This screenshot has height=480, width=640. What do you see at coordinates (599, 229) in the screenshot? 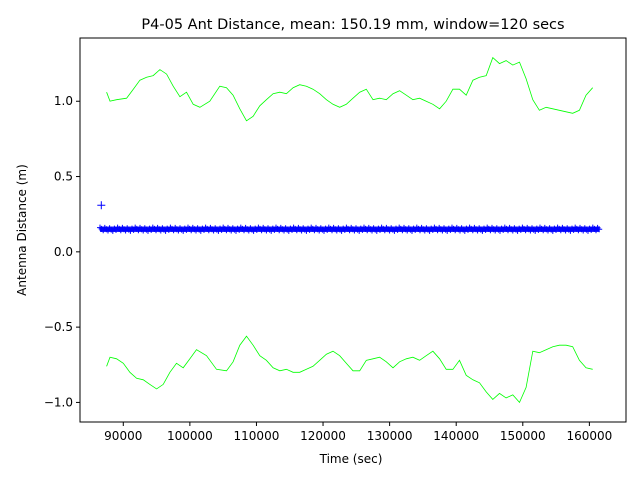
I see `distance-marker` at bounding box center [599, 229].